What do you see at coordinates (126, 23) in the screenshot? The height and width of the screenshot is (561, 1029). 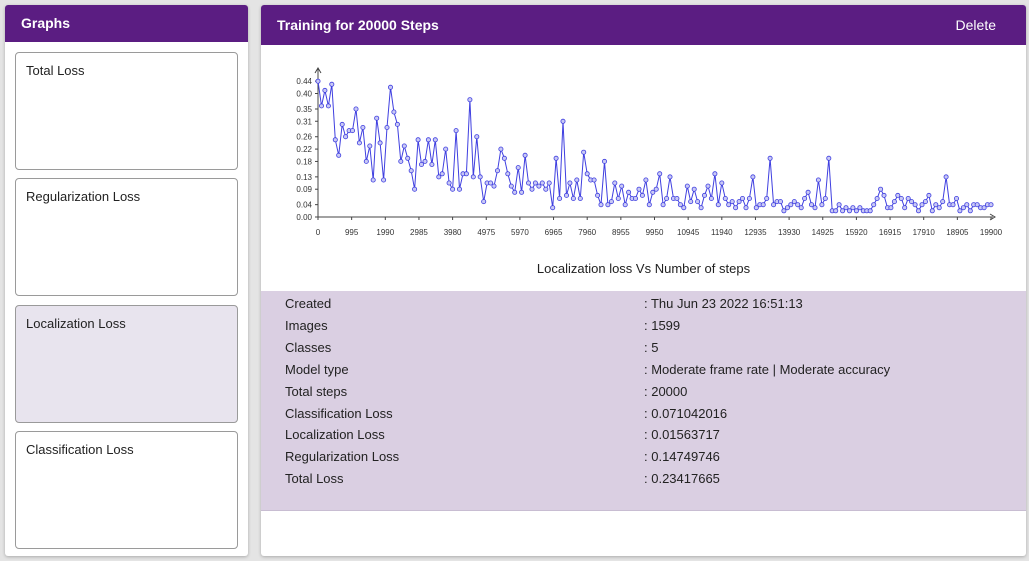 I see `graphs-header: Graphs` at bounding box center [126, 23].